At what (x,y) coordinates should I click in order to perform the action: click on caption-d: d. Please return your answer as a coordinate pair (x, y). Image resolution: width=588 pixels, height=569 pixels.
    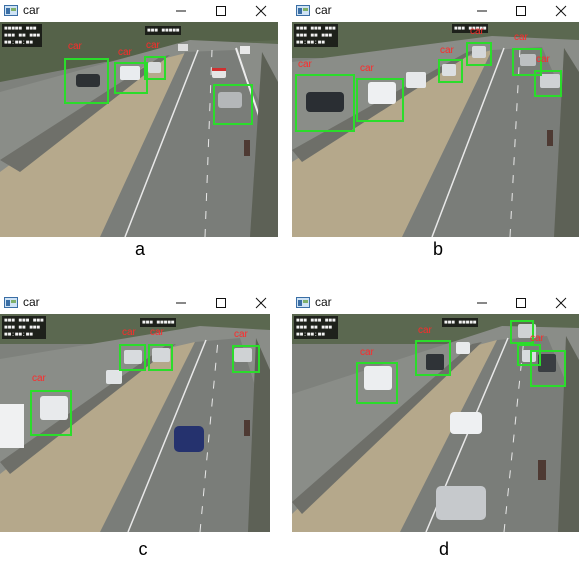
    Looking at the image, I should click on (444, 549).